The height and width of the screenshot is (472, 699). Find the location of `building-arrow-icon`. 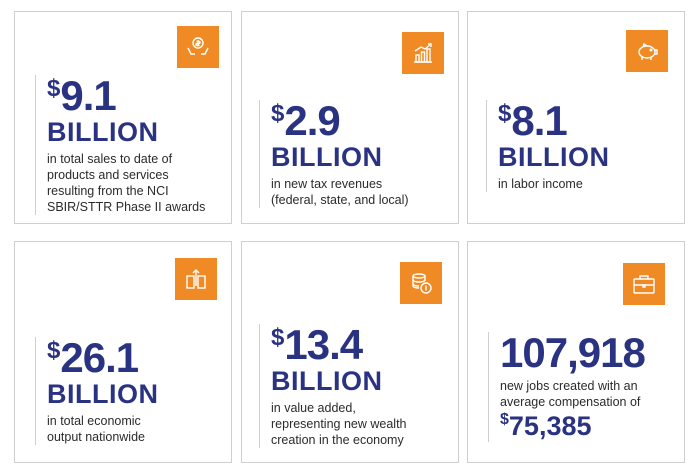

building-arrow-icon is located at coordinates (196, 279).